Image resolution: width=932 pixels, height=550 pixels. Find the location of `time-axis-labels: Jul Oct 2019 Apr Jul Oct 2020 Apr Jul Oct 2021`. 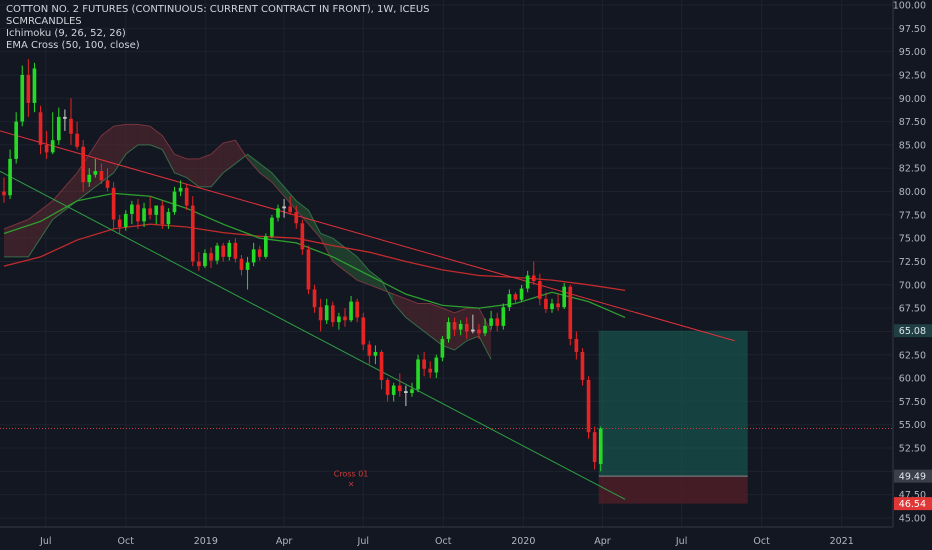

time-axis-labels: Jul Oct 2019 Apr Jul Oct 2020 Apr Jul Oct 2021 is located at coordinates (446, 541).